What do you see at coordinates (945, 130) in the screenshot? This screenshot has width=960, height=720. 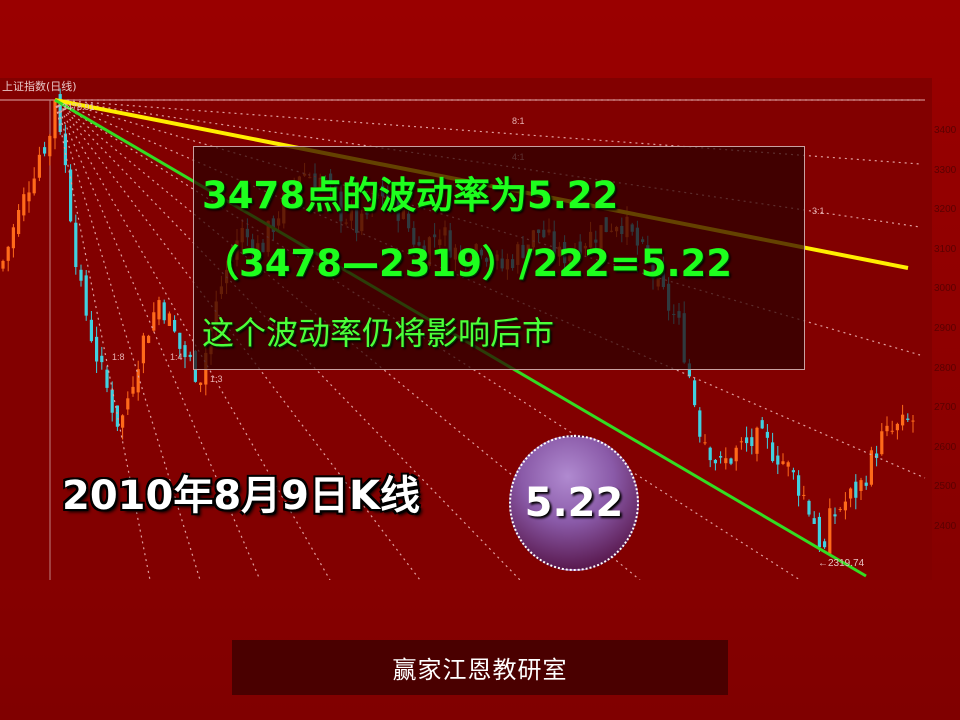 I see `y-tick-label: 3400` at bounding box center [945, 130].